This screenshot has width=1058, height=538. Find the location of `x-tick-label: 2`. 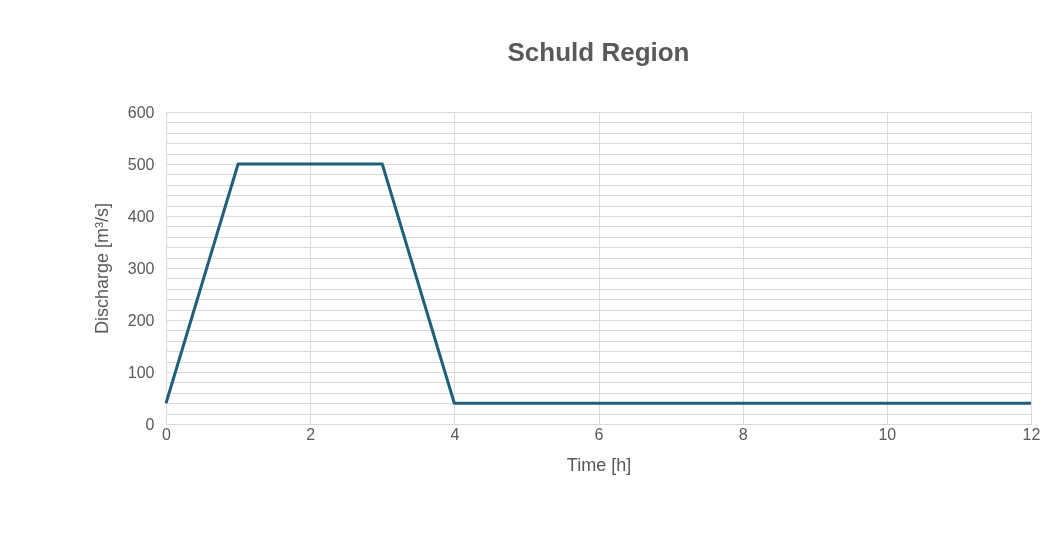

x-tick-label: 2 is located at coordinates (311, 434).